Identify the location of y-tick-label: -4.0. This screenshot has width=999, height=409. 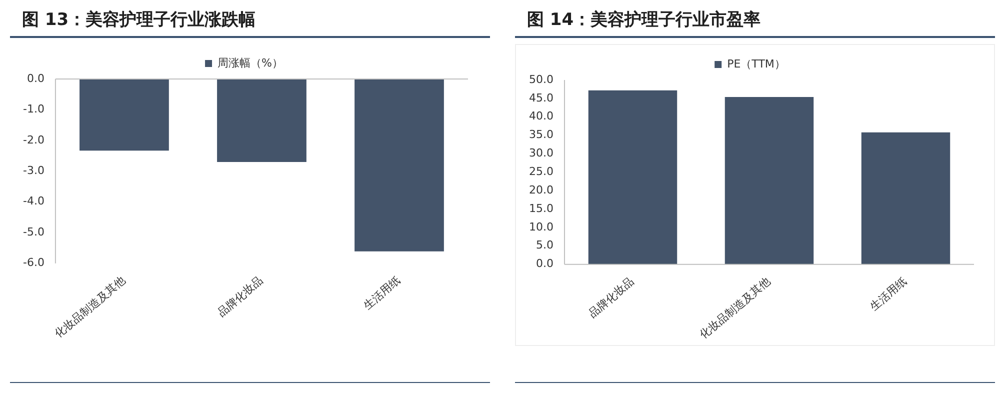
(33, 201).